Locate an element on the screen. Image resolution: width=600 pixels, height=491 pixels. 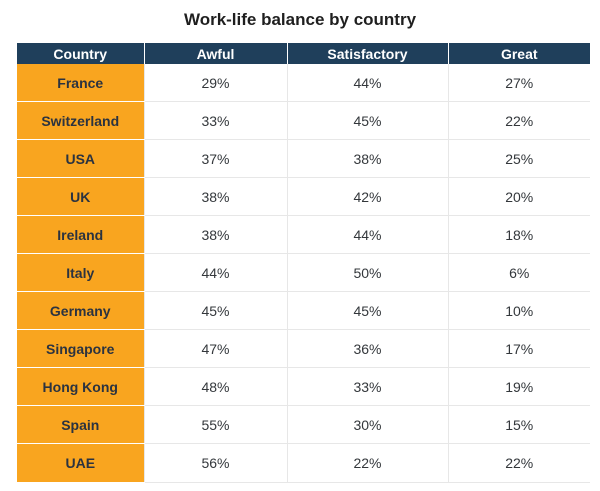
great-value-cell: 25% is located at coordinates (518, 158).